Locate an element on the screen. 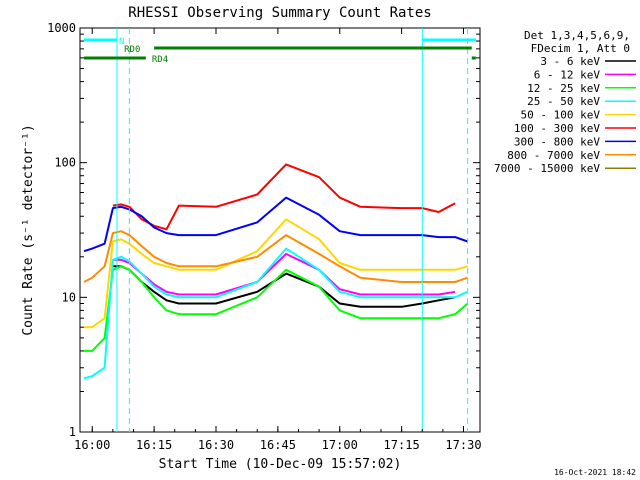 Image resolution: width=640 pixels, height=480 pixels. x-tick-label-5: 17:15 is located at coordinates (402, 445).